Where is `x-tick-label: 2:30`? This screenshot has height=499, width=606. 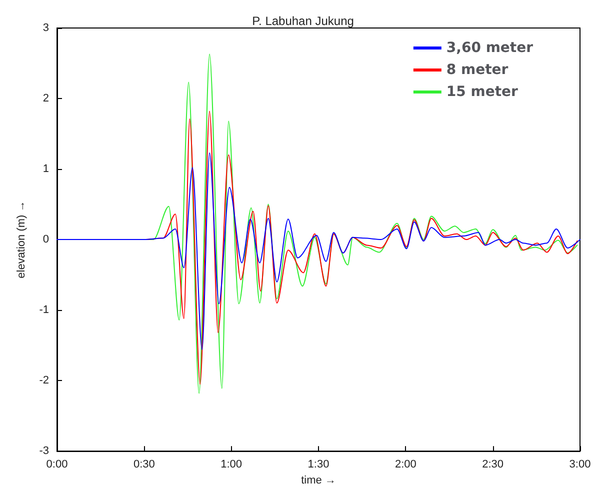 x-tick-label: 2:30 is located at coordinates (493, 464).